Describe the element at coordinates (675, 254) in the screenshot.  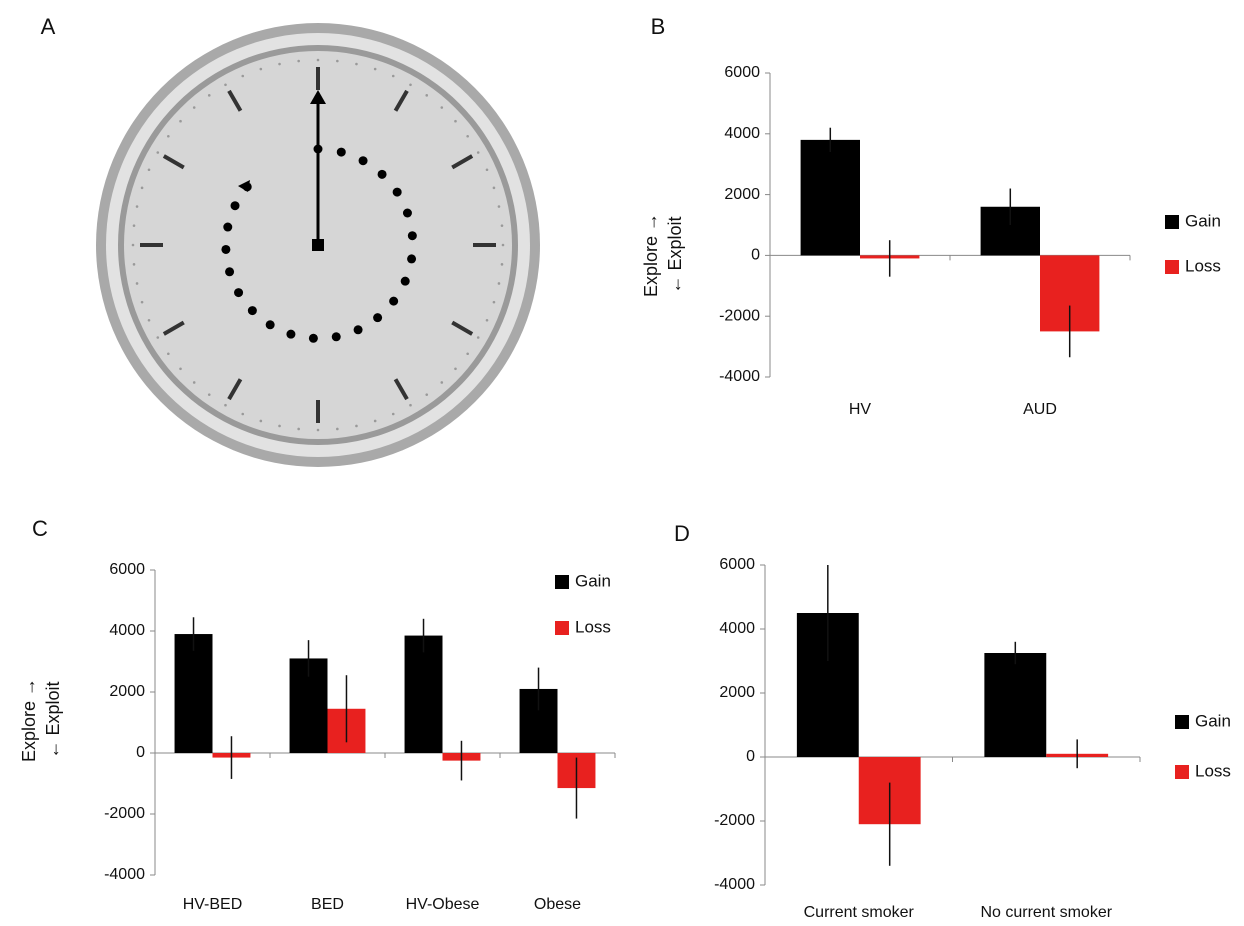
I see `y-axis-label: ← Exploit` at that location.